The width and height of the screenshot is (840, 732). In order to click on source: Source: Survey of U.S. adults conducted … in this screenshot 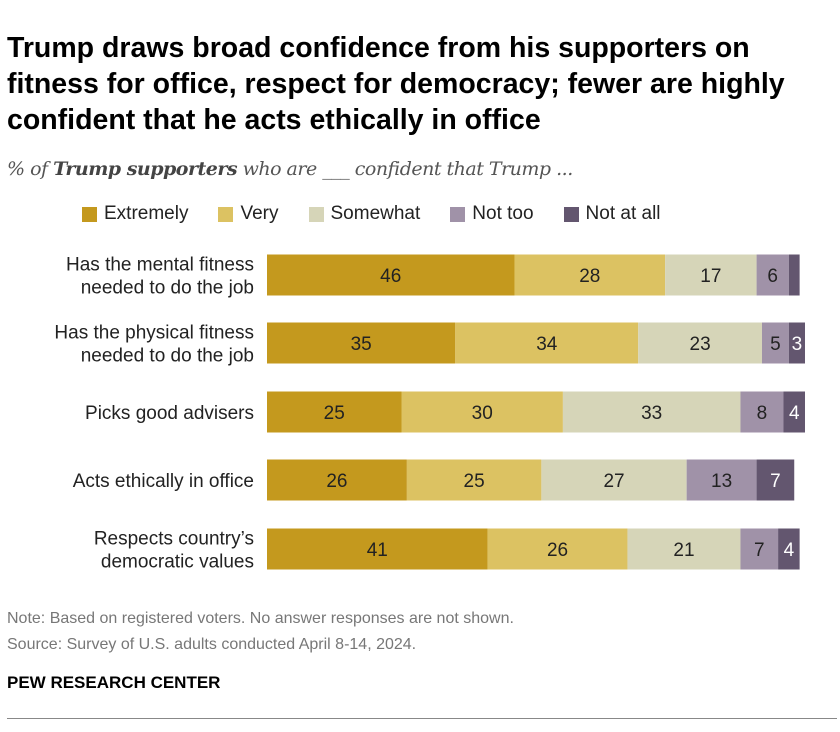, I will do `click(212, 644)`.